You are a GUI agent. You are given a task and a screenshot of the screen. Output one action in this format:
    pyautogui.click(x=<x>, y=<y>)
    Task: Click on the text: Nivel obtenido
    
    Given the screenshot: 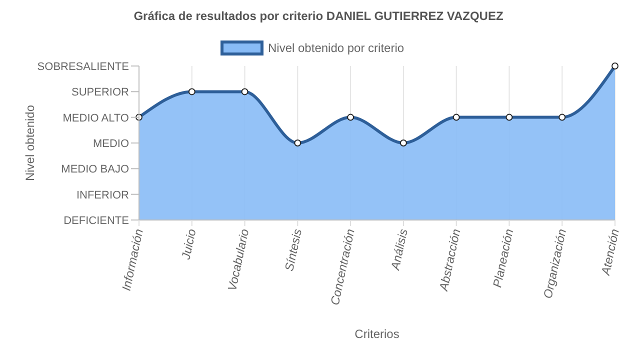 What is the action you would take?
    pyautogui.click(x=30, y=143)
    